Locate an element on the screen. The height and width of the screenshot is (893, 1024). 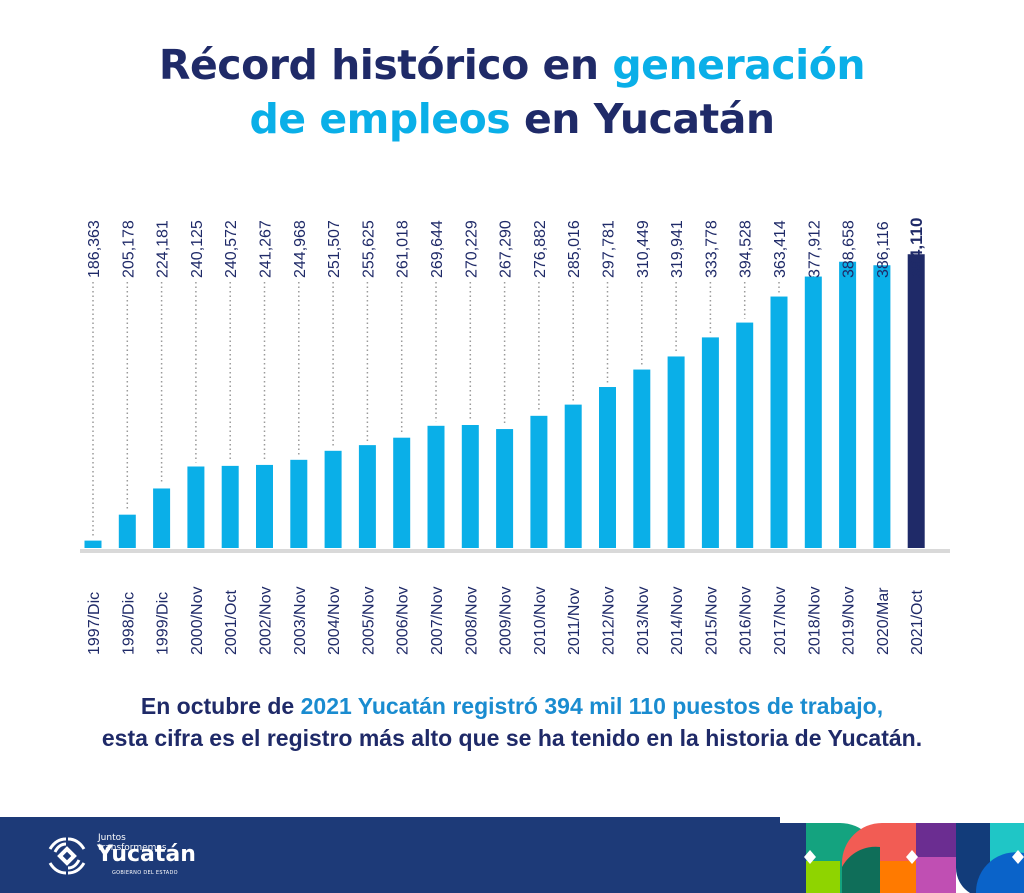
data-label: 394,528 is located at coordinates (746, 249).